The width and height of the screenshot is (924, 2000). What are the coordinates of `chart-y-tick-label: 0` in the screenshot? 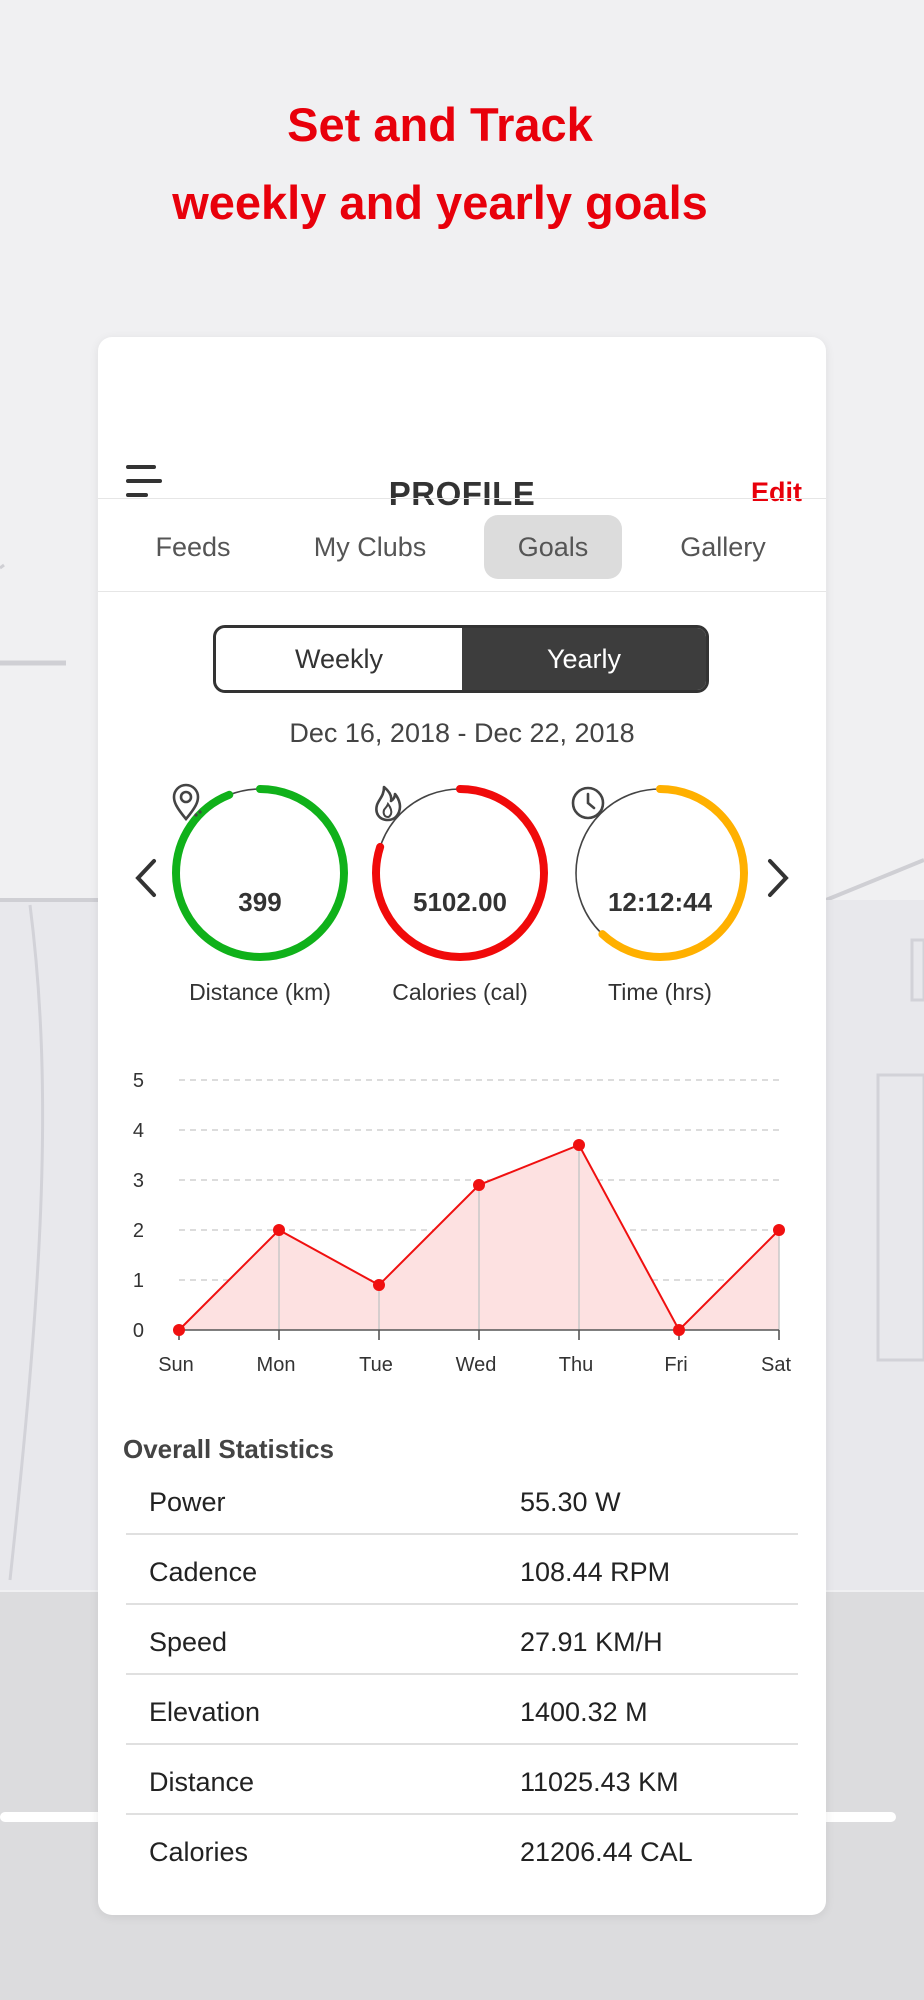 It's located at (138, 1331).